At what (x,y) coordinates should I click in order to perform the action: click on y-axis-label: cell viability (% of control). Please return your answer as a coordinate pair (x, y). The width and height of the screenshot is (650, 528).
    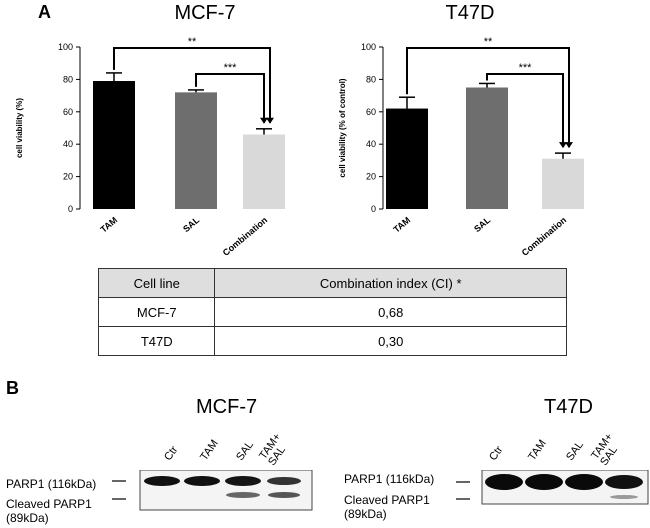
    Looking at the image, I should click on (342, 127).